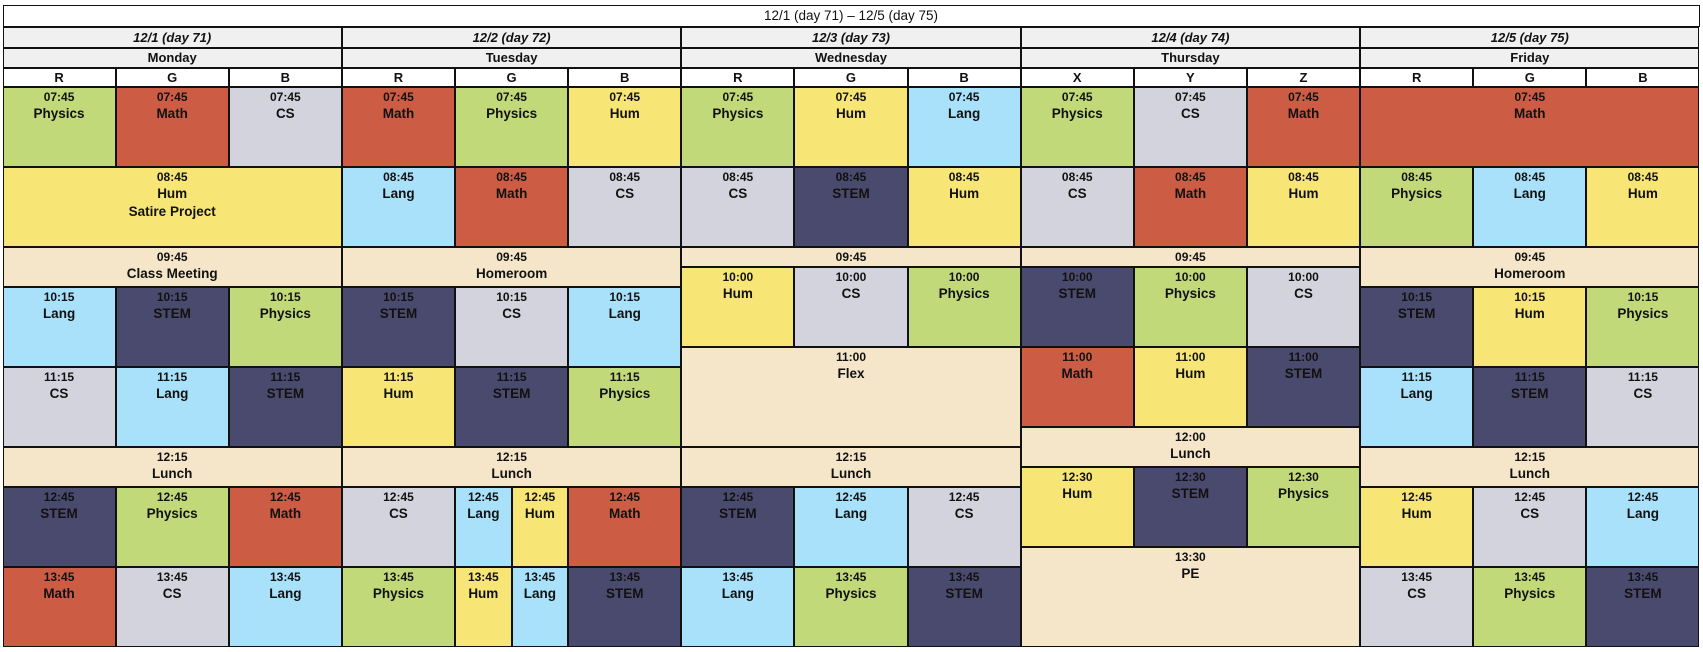  I want to click on schedule-block-class: 12:30 Physics, so click(1303, 506).